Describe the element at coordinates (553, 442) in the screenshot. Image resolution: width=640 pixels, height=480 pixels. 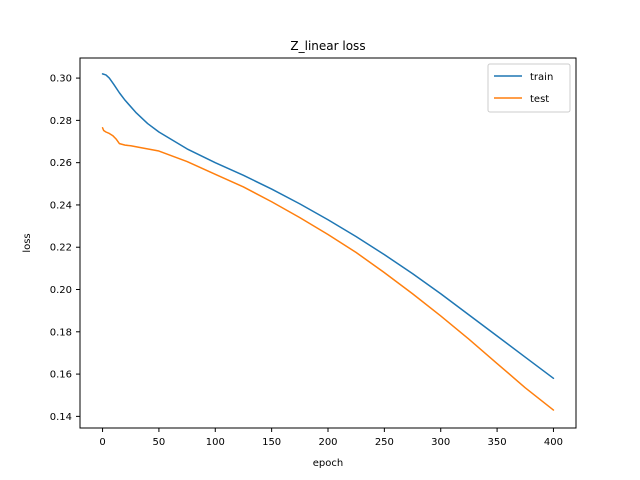
I see `x-tick-label: 400` at that location.